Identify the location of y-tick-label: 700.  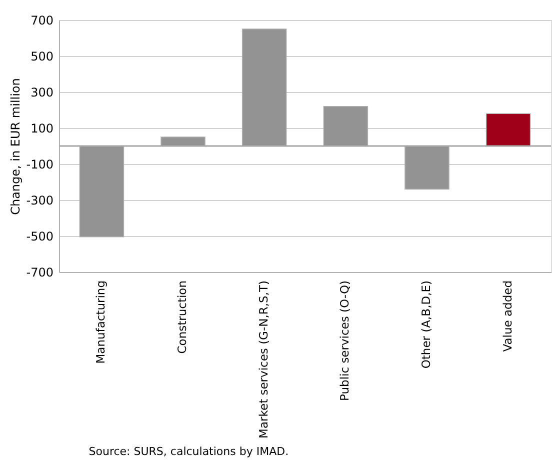
(42, 21).